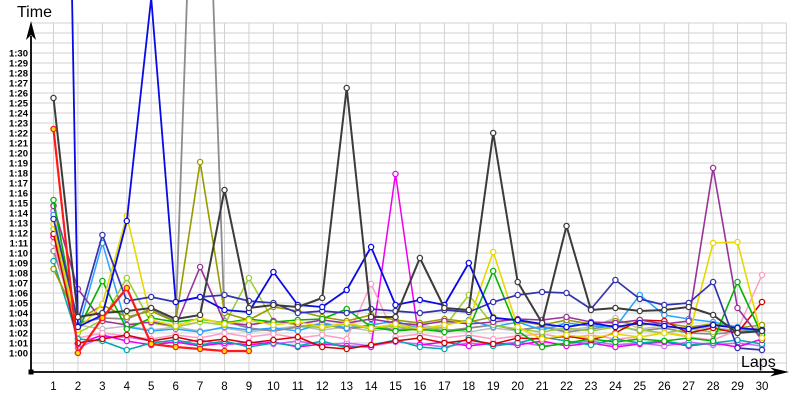 The width and height of the screenshot is (800, 400). Describe the element at coordinates (18, 274) in the screenshot. I see `y-axis-tick-label: 1:08` at that location.